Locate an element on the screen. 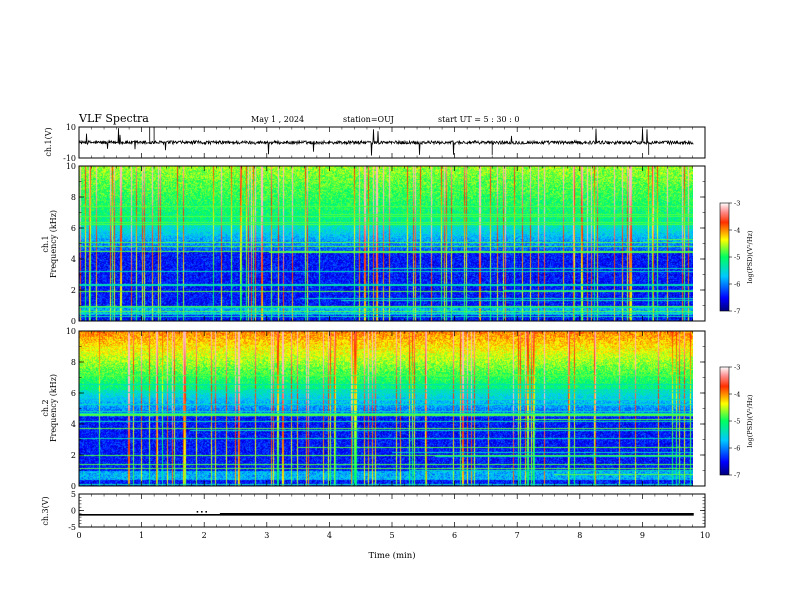 The height and width of the screenshot is (612, 792). y-tick-label: -10 is located at coordinates (69, 158).